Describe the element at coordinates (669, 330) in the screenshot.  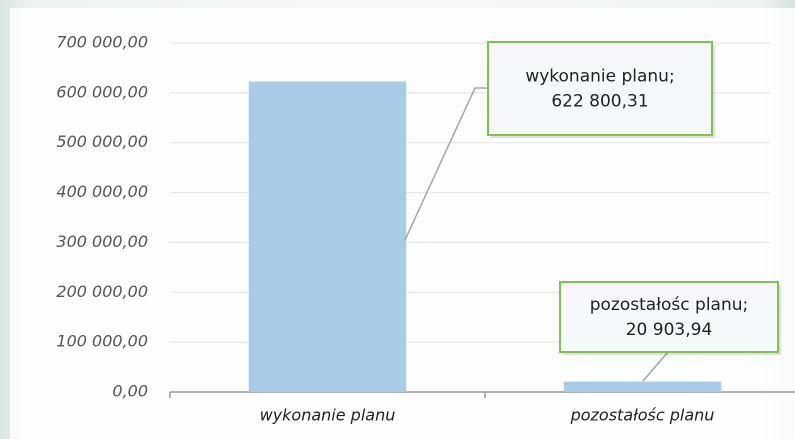
I see `data-label: 20 903,94` at that location.